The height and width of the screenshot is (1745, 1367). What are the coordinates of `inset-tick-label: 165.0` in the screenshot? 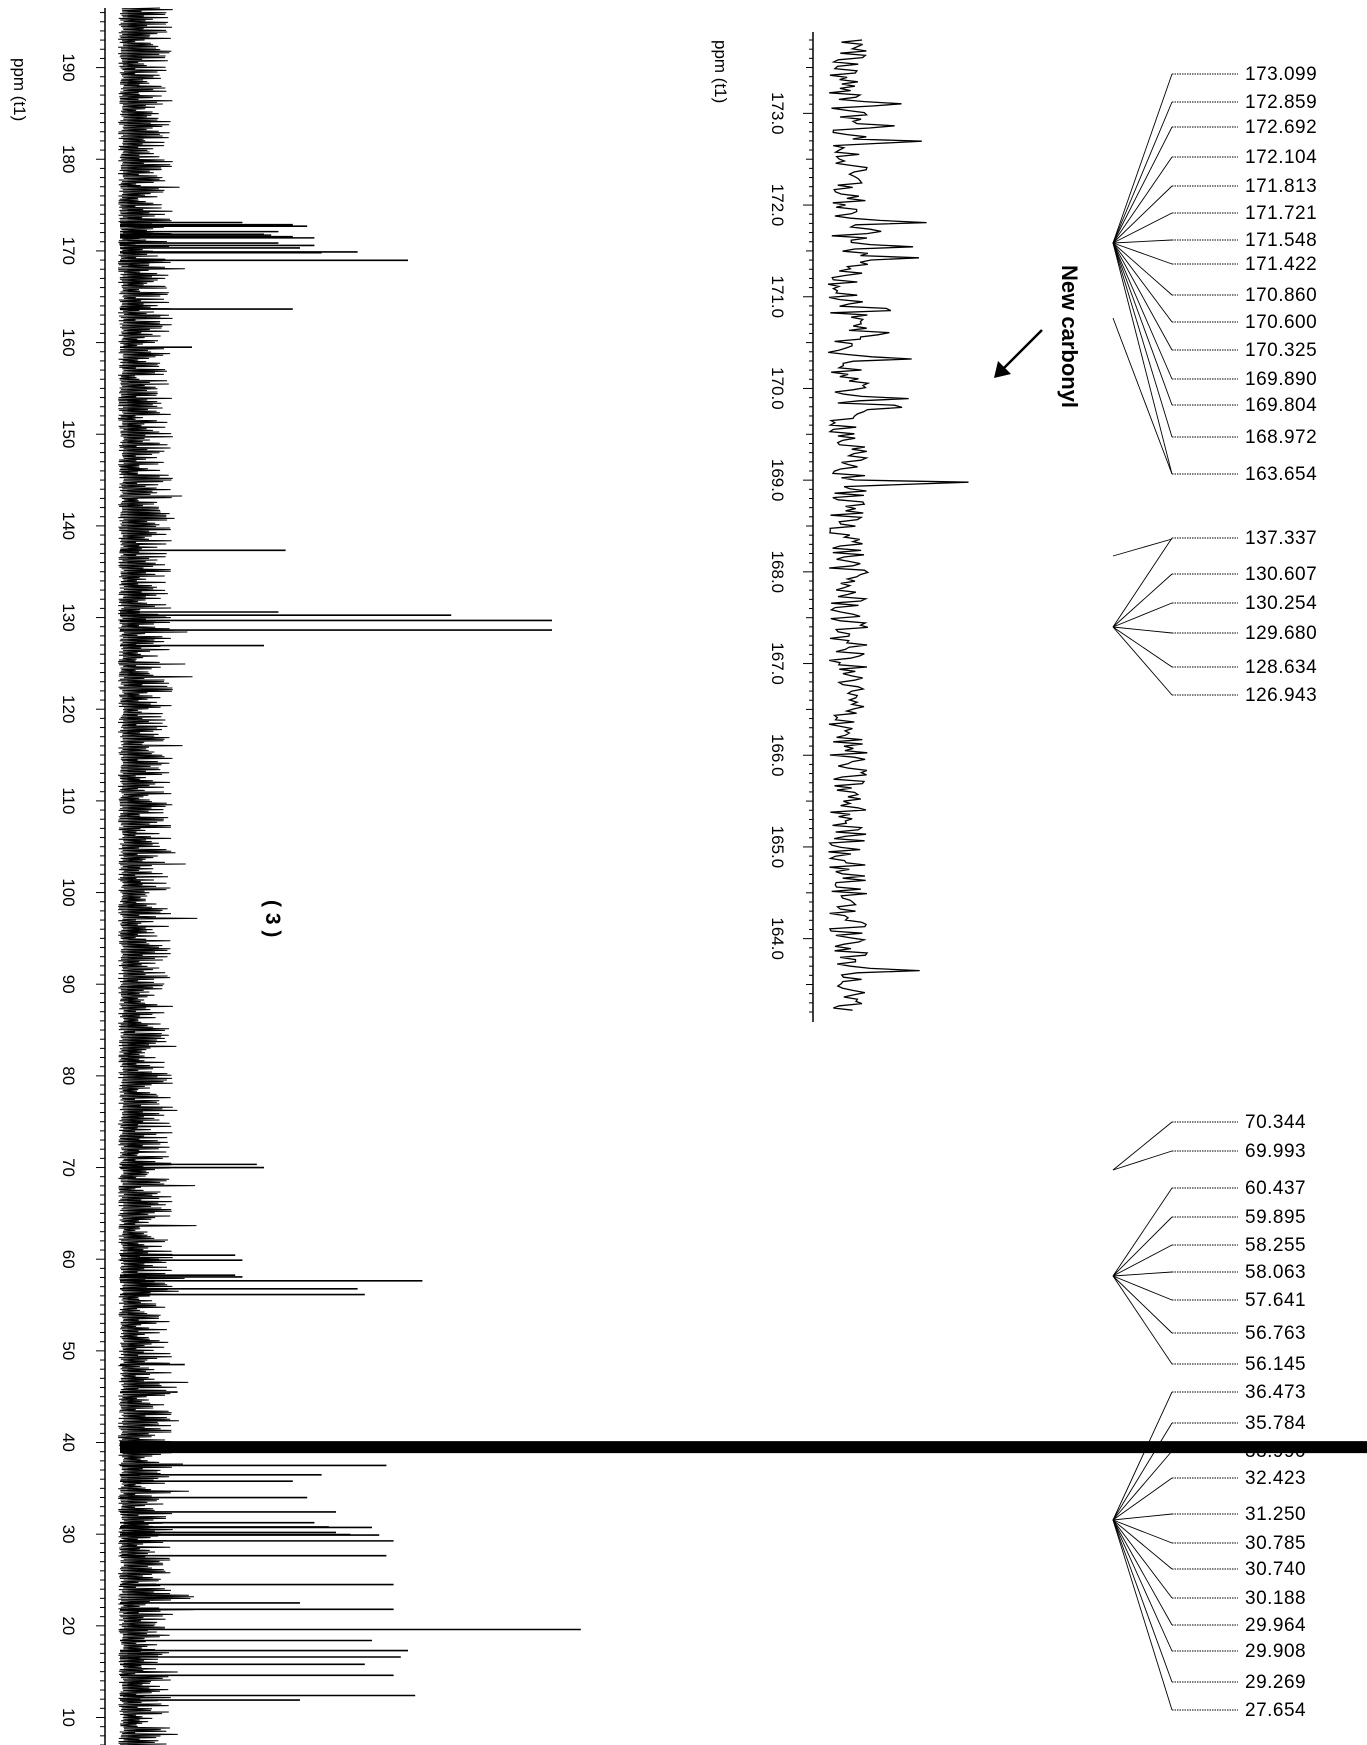 It's located at (777, 847).